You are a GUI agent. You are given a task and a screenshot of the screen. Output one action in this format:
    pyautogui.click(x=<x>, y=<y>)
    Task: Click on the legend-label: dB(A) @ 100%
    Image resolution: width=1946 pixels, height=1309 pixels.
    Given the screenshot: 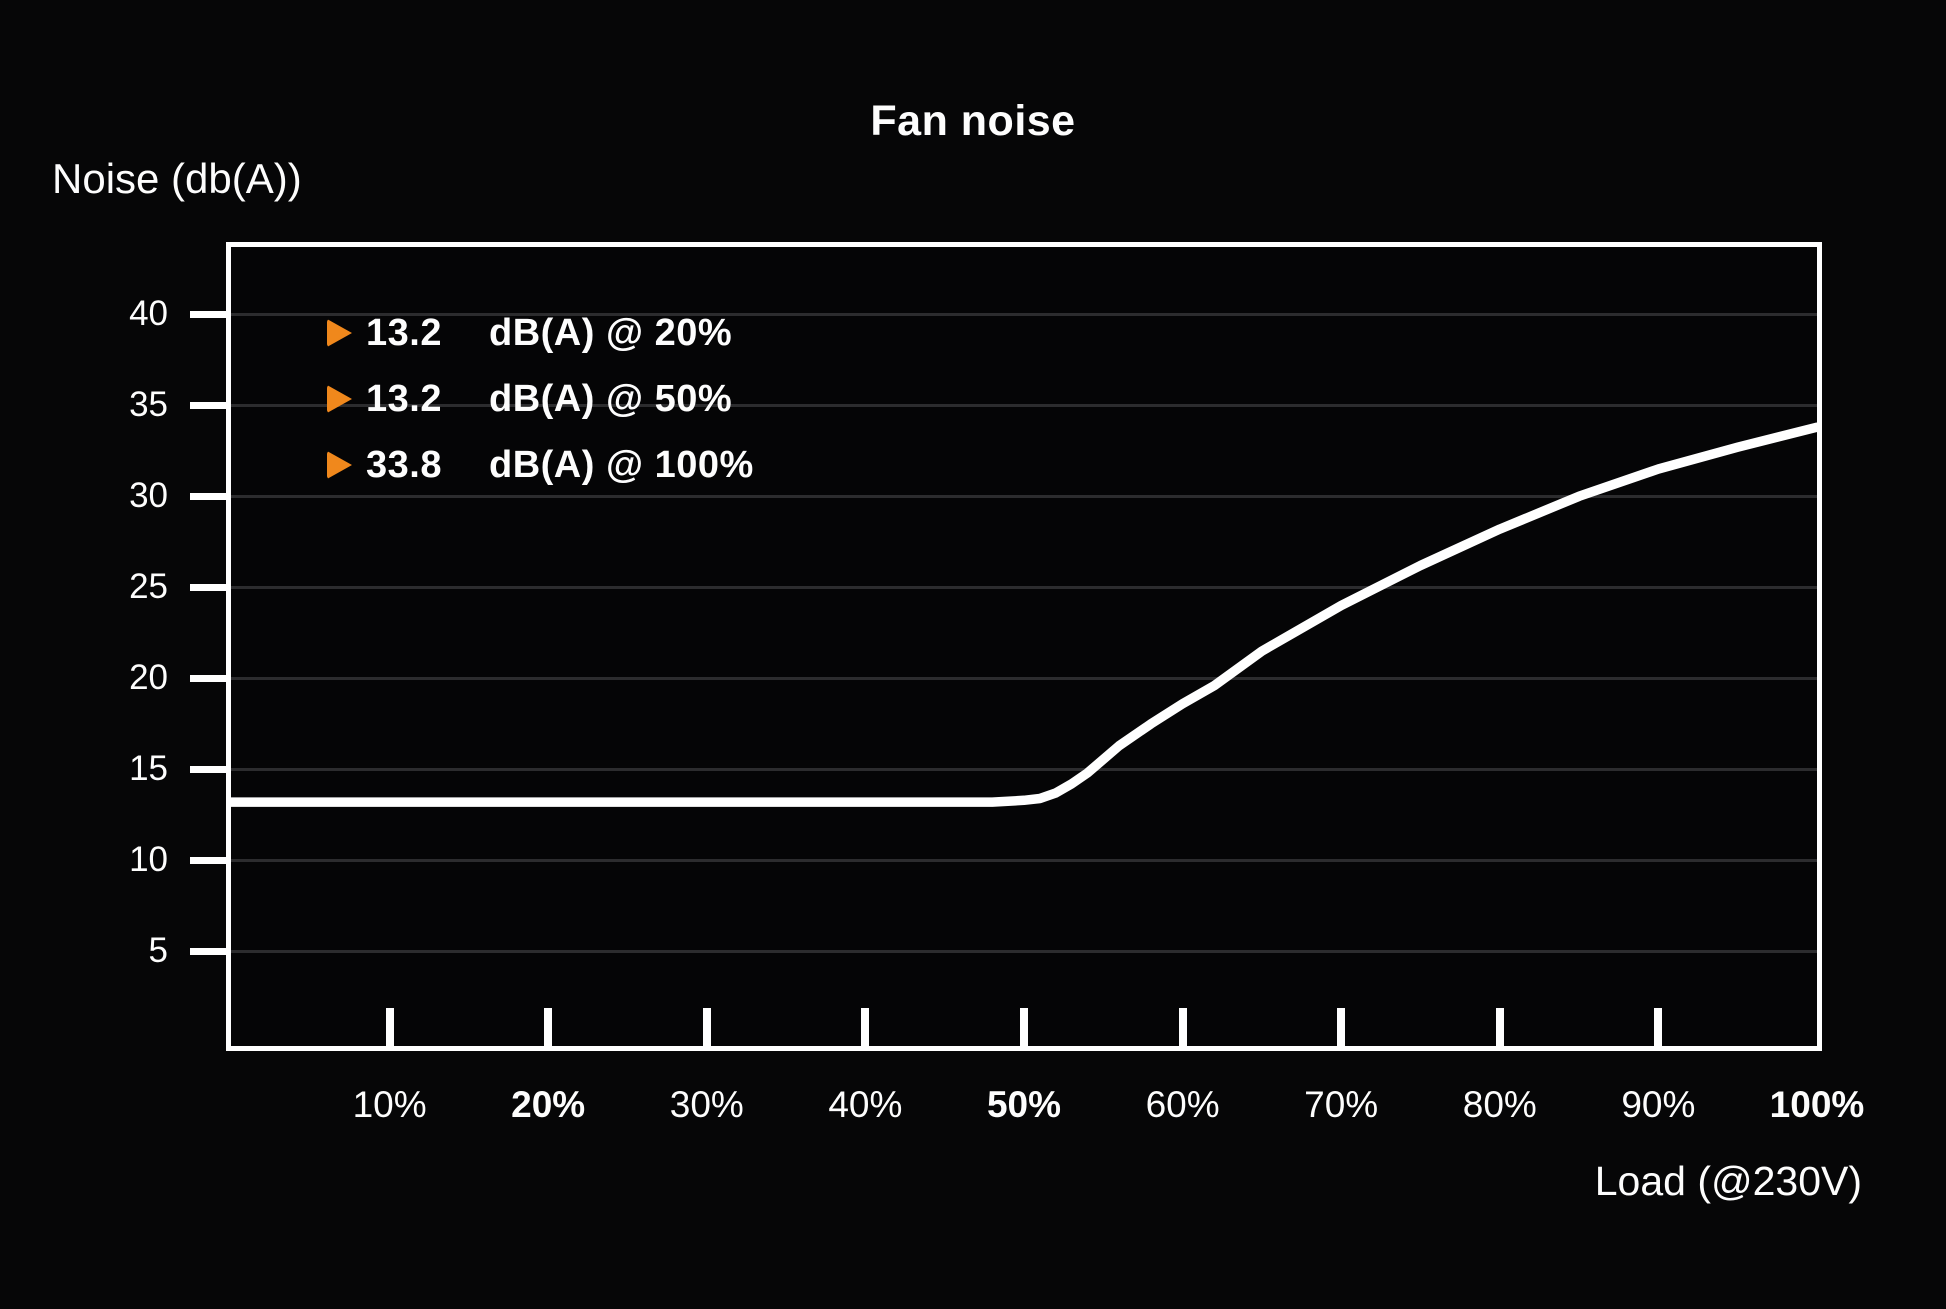 What is the action you would take?
    pyautogui.click(x=621, y=464)
    